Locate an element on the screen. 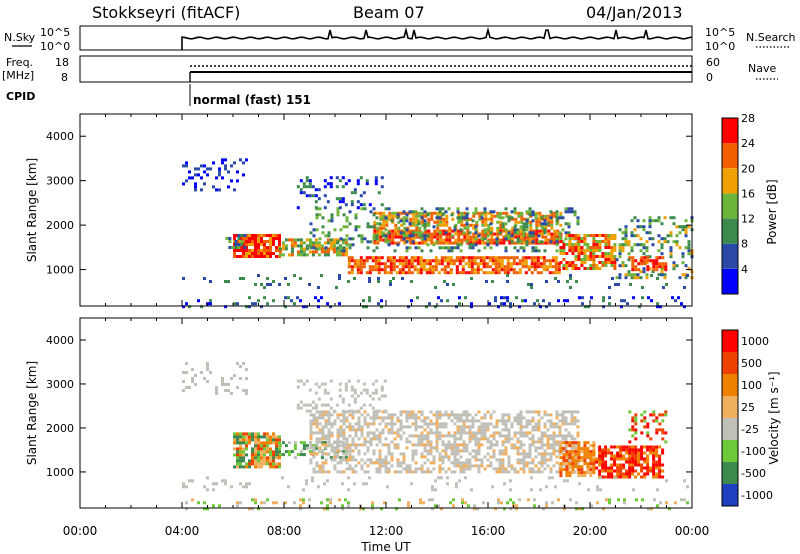 Image resolution: width=800 pixels, height=554 pixels. nsearch-tick-bottom: 10^0 is located at coordinates (720, 46).